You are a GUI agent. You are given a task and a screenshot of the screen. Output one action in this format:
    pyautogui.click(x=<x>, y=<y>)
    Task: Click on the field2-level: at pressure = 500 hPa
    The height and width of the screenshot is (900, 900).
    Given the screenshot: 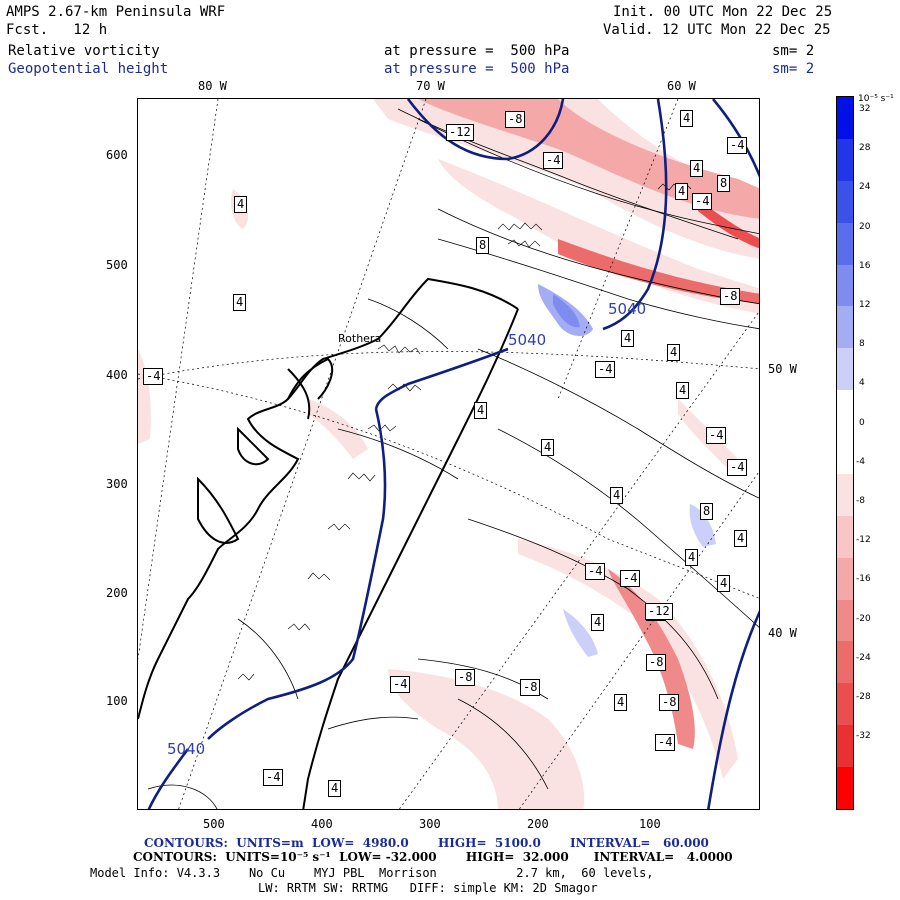 What is the action you would take?
    pyautogui.click(x=477, y=69)
    